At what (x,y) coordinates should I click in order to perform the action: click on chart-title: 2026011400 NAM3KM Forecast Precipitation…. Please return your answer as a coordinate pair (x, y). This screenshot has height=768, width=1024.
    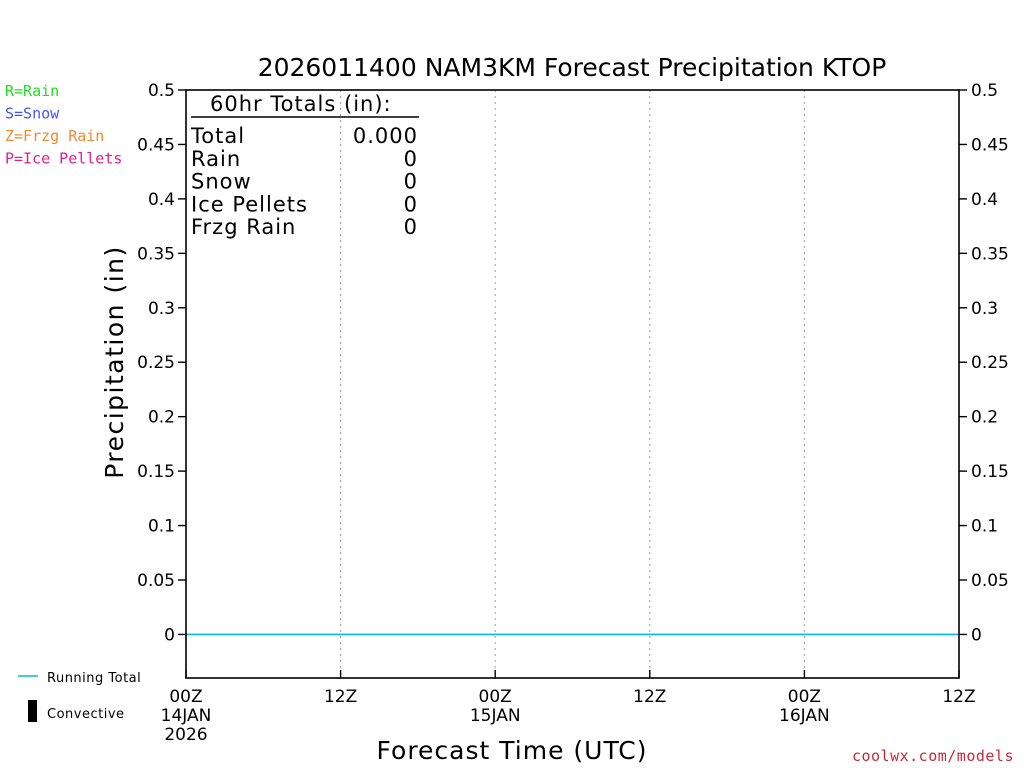
    Looking at the image, I should click on (572, 67).